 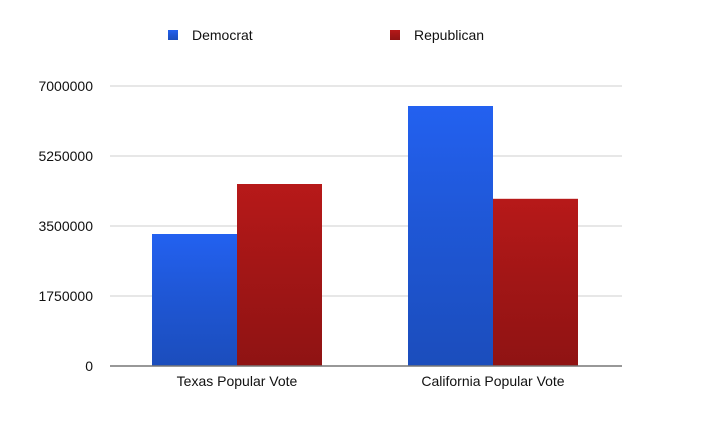 I want to click on y-tick-label: 3500000, so click(x=65, y=226).